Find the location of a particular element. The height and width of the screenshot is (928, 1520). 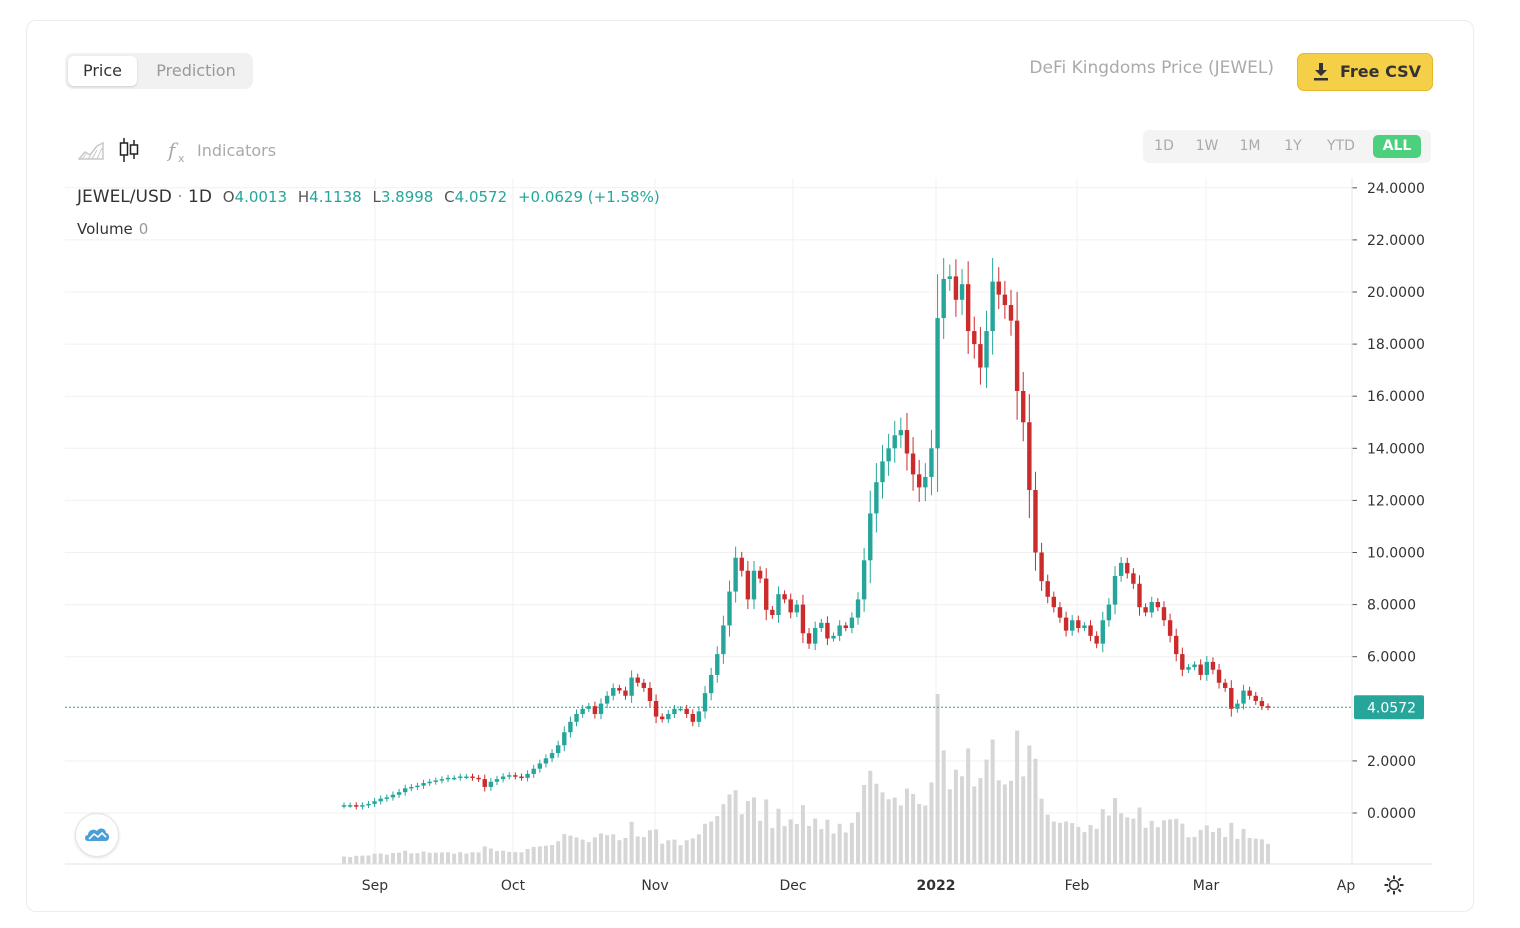

function-icon: f x is located at coordinates (178, 151).